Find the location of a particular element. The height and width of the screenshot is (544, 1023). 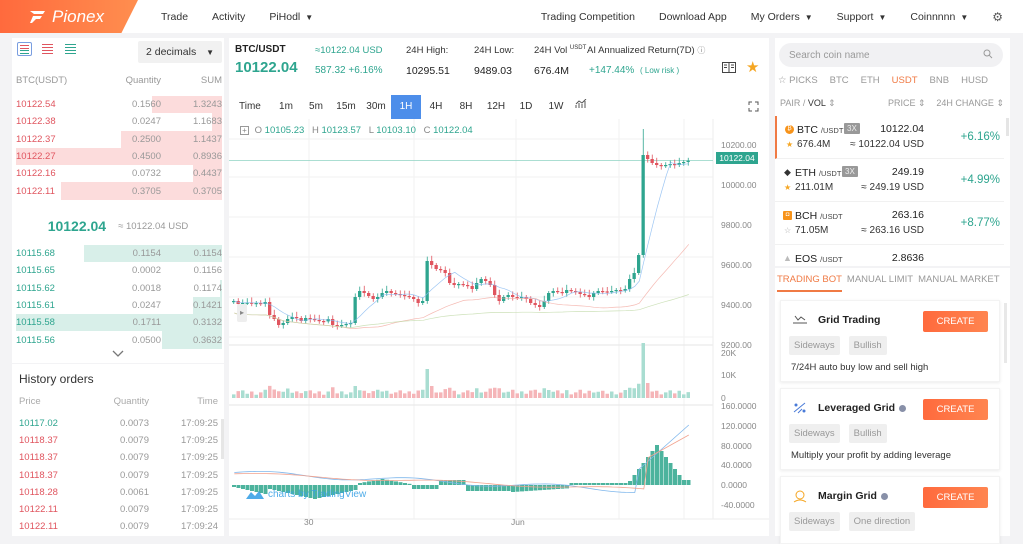

market-scrollbar is located at coordinates (1007, 127).